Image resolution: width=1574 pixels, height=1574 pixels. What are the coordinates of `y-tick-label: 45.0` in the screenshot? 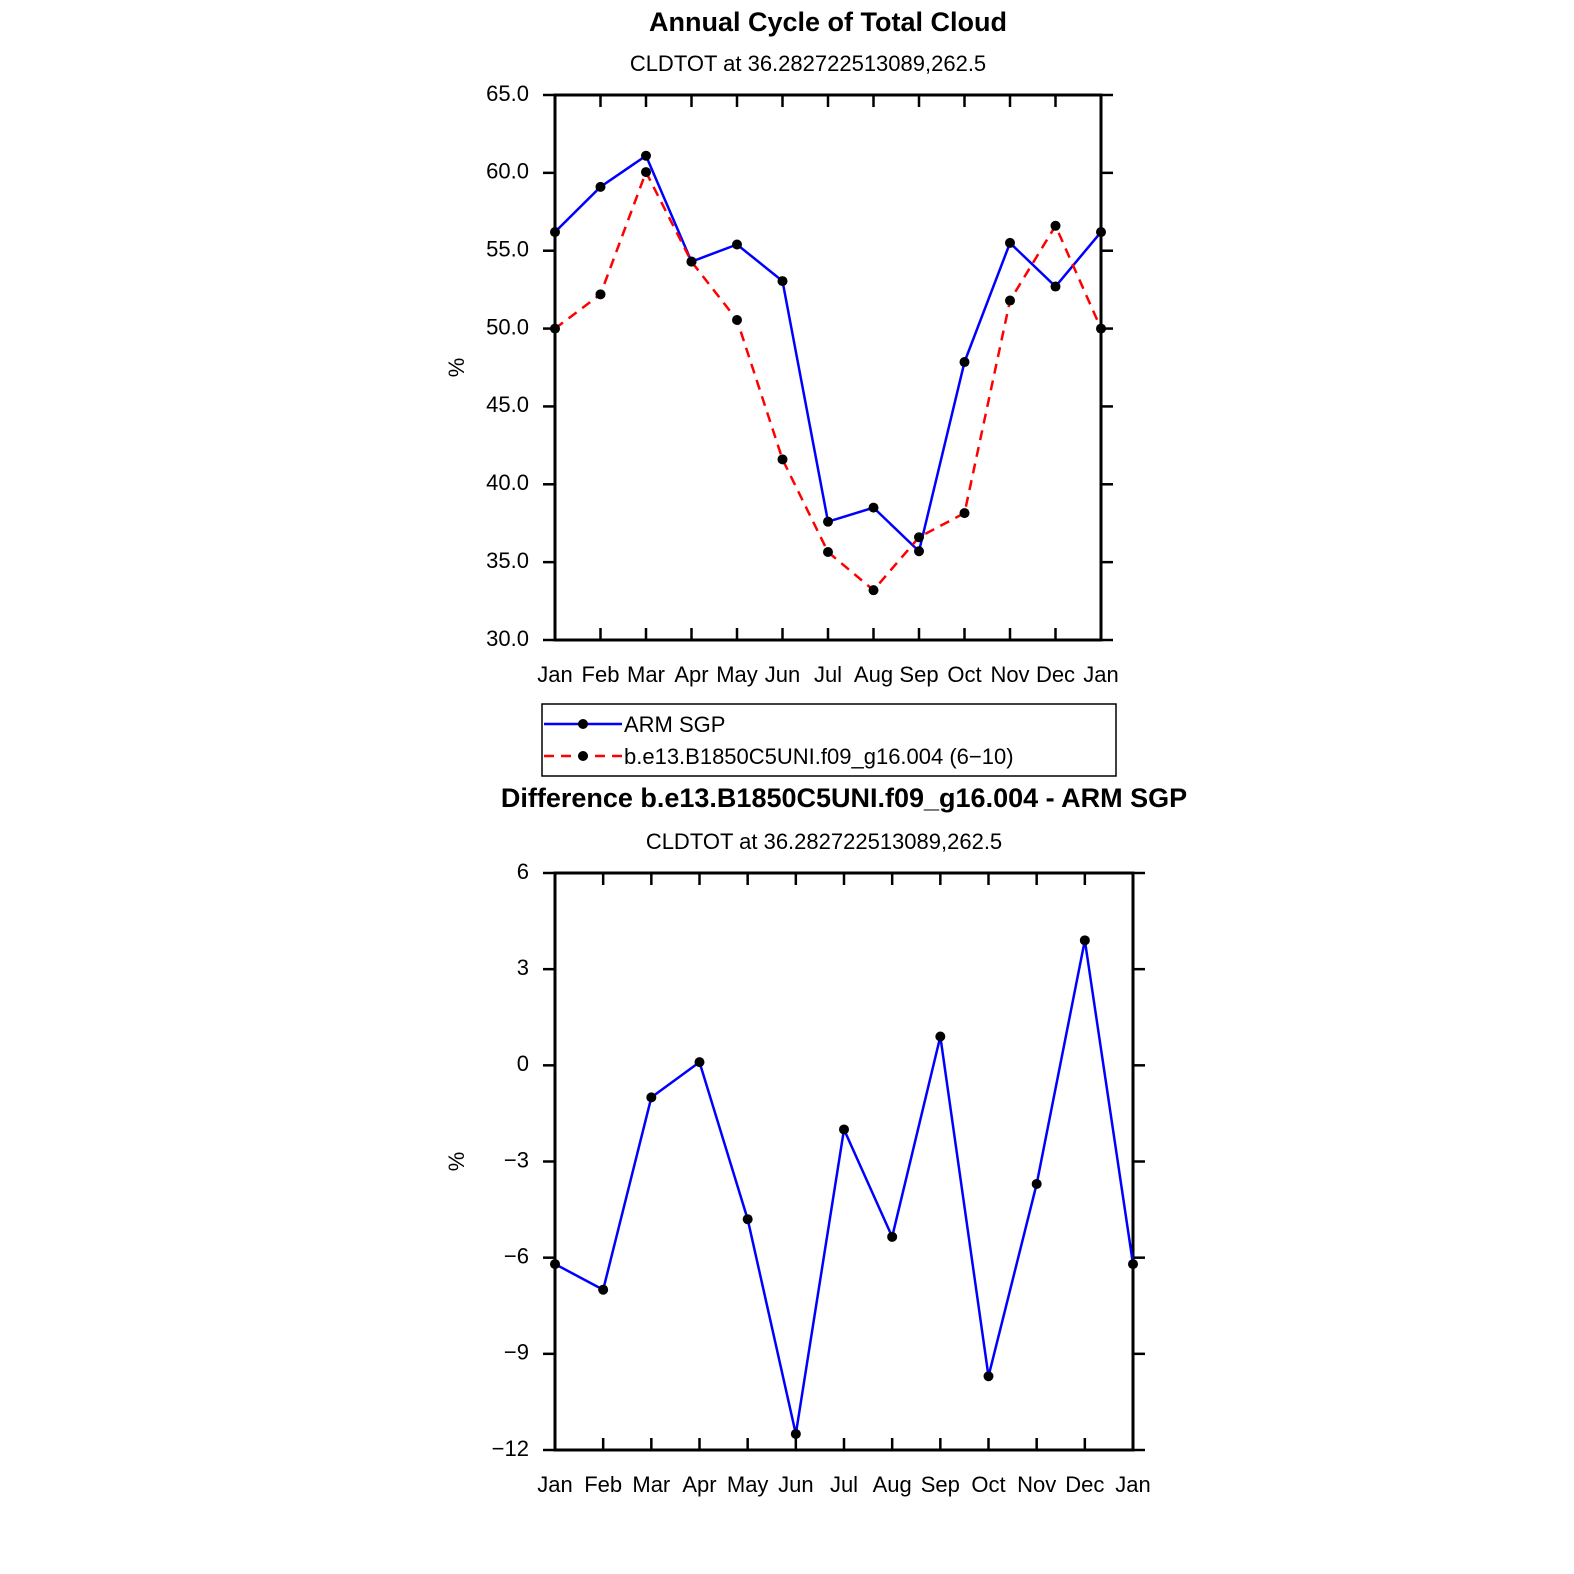 It's located at (507, 404).